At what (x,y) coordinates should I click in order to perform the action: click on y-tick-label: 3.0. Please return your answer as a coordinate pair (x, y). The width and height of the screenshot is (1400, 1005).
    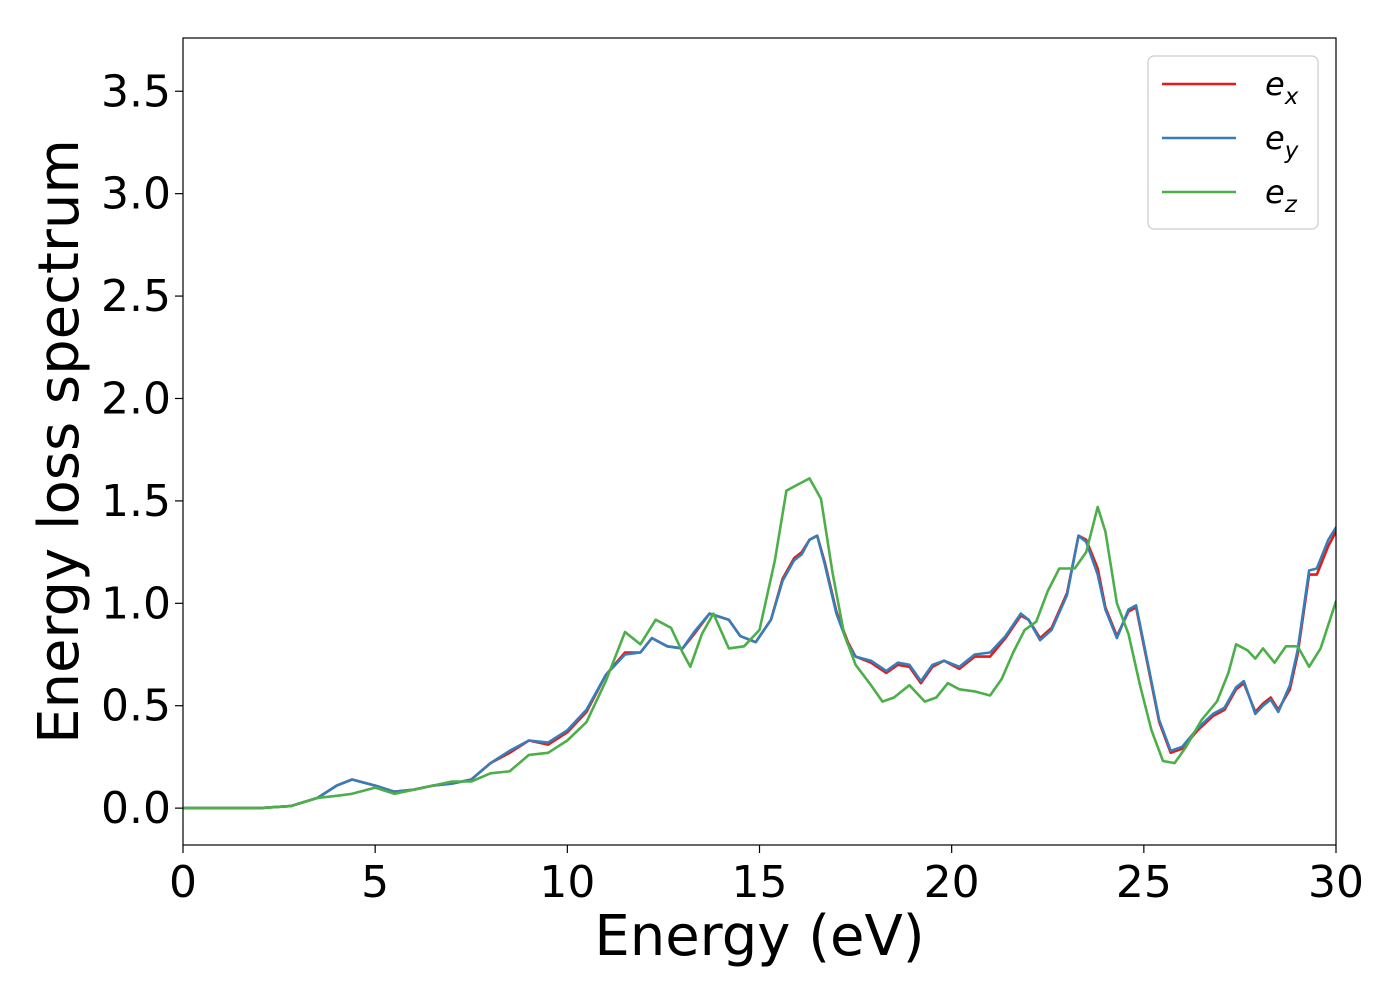
    Looking at the image, I should click on (136, 194).